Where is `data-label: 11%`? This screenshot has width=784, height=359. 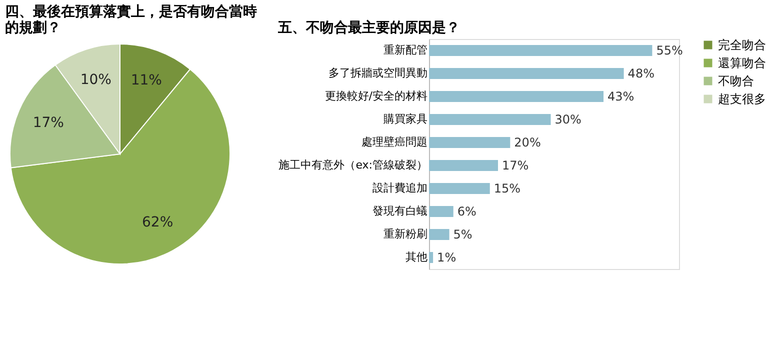
data-label: 11% is located at coordinates (146, 80).